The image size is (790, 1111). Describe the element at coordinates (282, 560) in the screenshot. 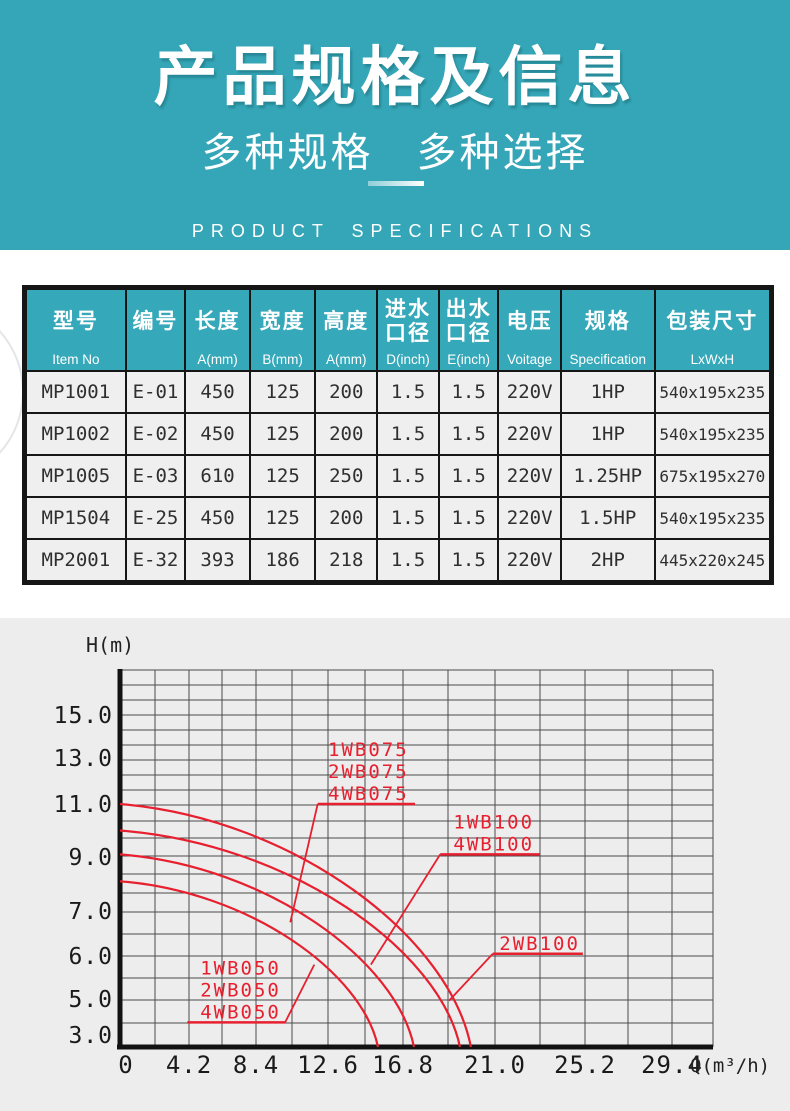

I see `table-cell: 186` at that location.